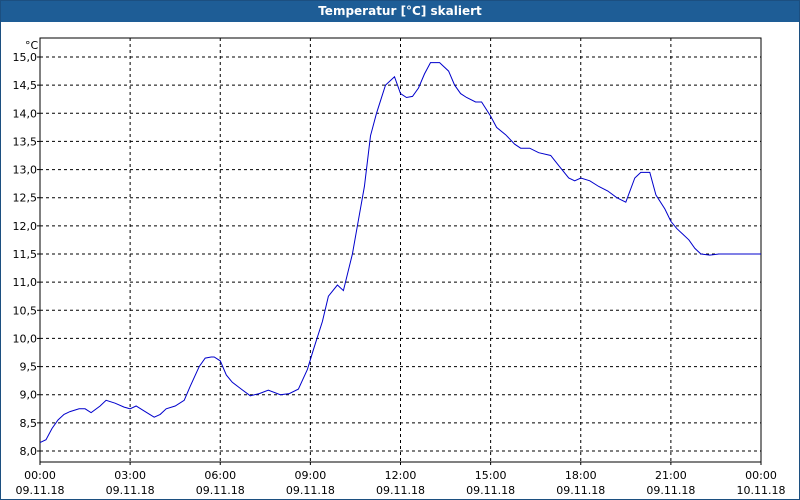 The image size is (800, 500). Describe the element at coordinates (581, 475) in the screenshot. I see `x-tick-time-label: 18:00` at that location.